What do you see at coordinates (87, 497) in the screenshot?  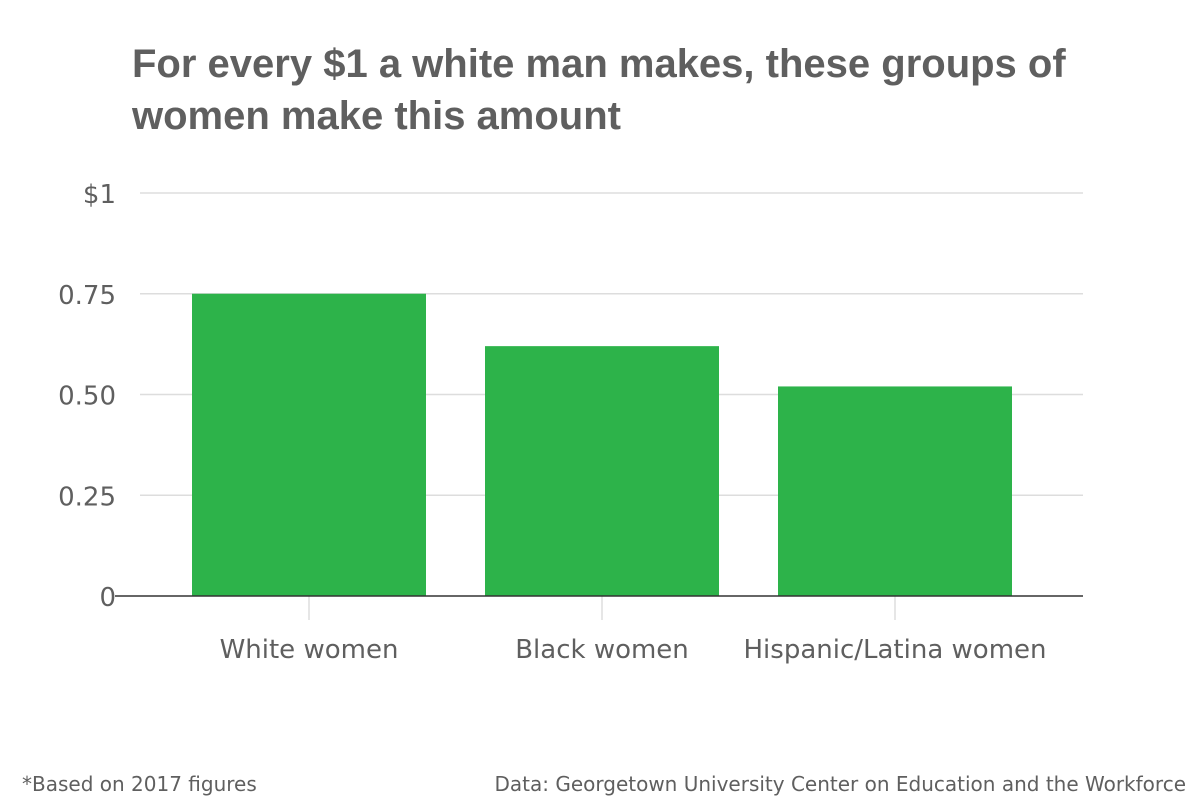 I see `y-tick-label: 0.25` at bounding box center [87, 497].